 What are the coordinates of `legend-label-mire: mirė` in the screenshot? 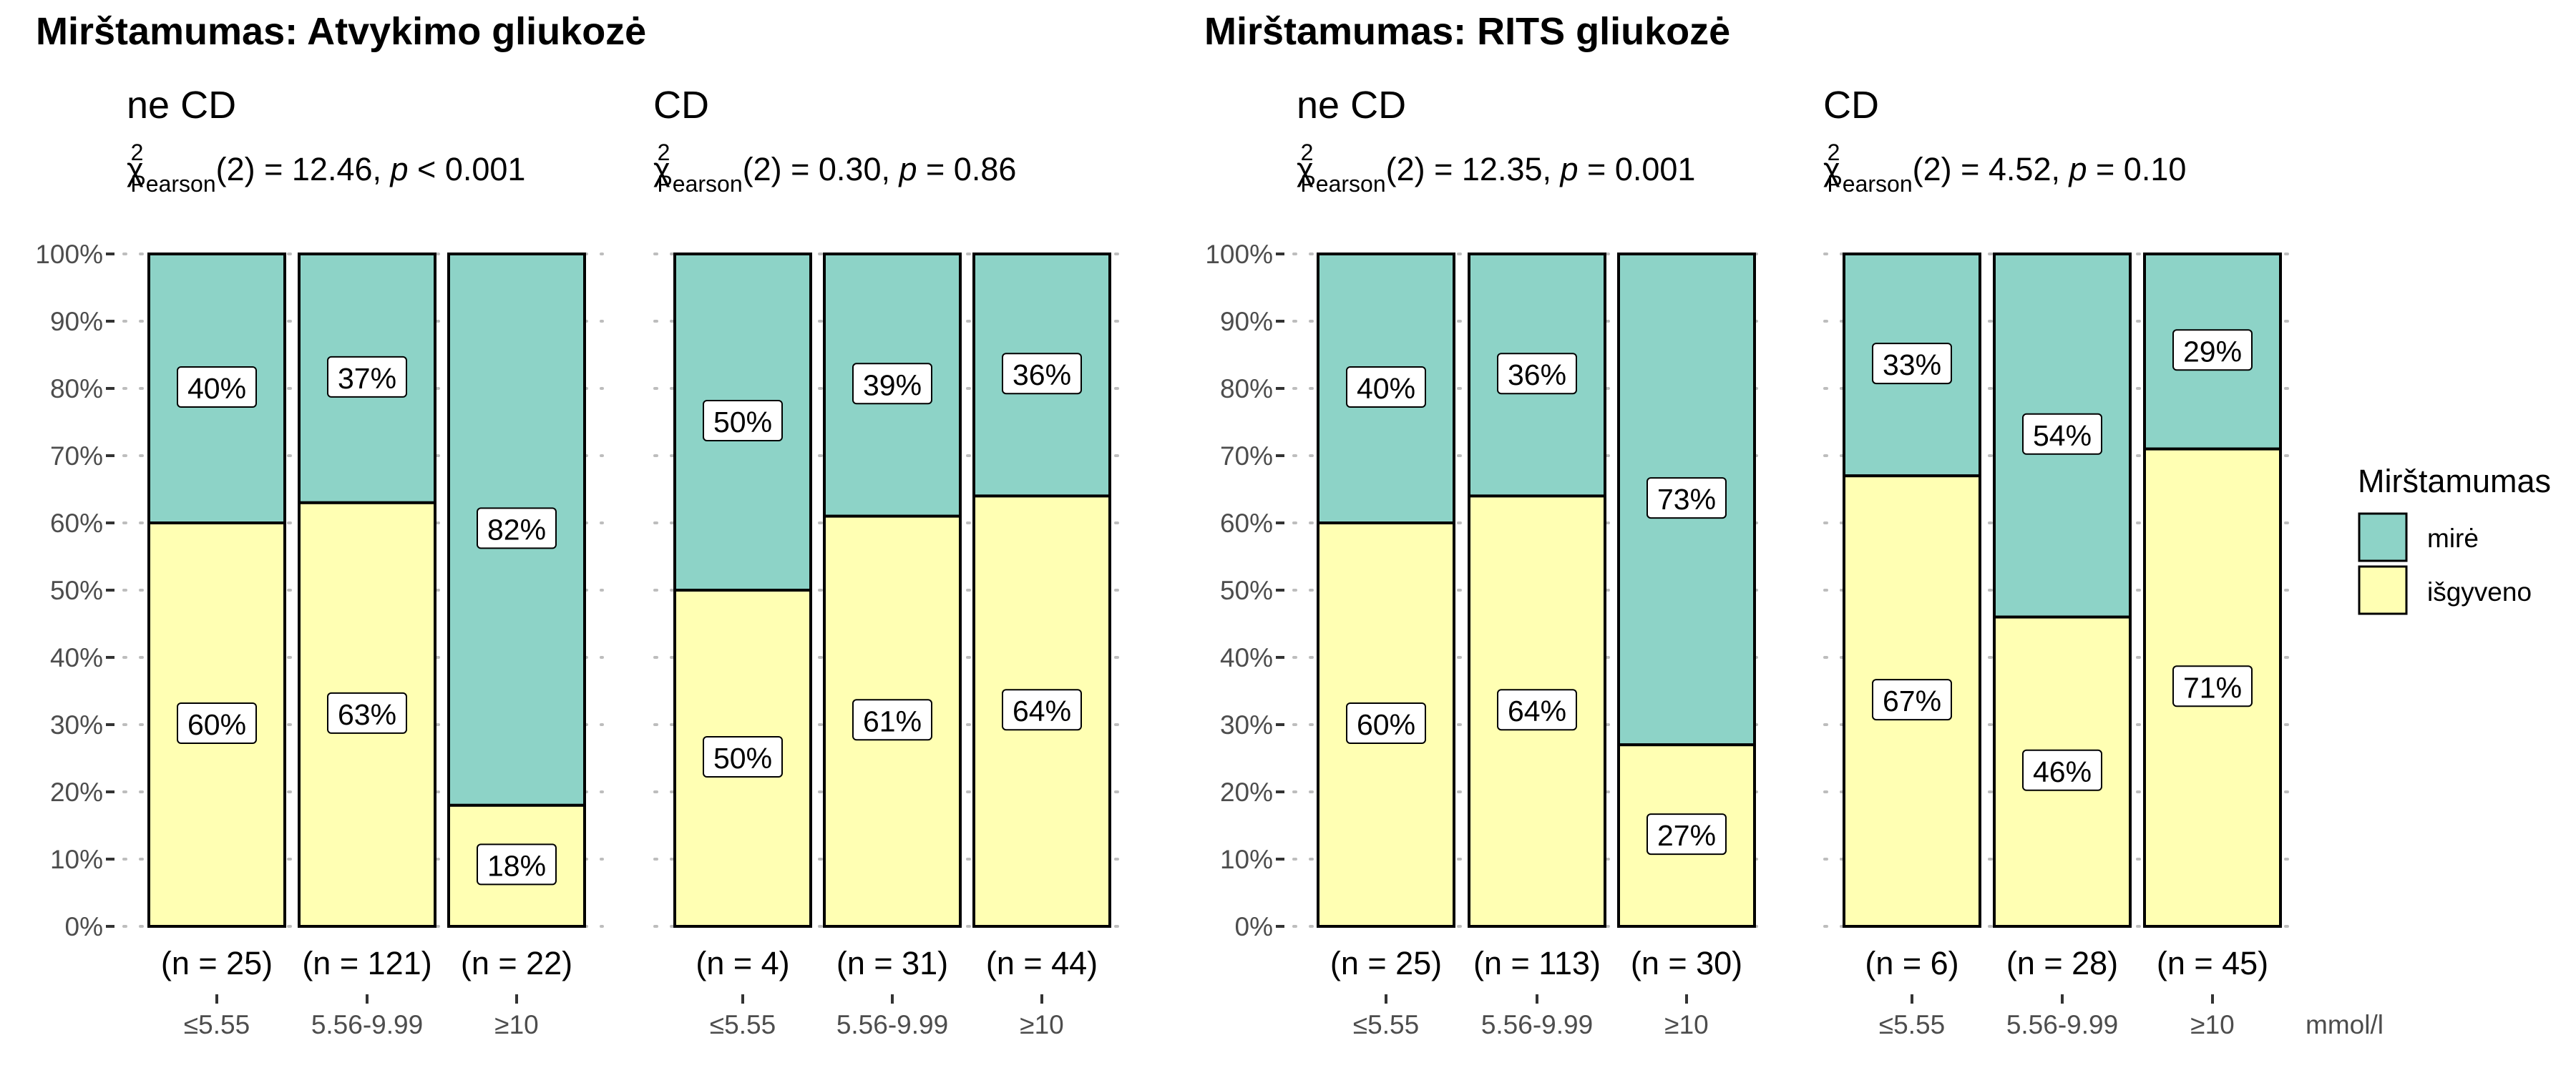 It's located at (2453, 538).